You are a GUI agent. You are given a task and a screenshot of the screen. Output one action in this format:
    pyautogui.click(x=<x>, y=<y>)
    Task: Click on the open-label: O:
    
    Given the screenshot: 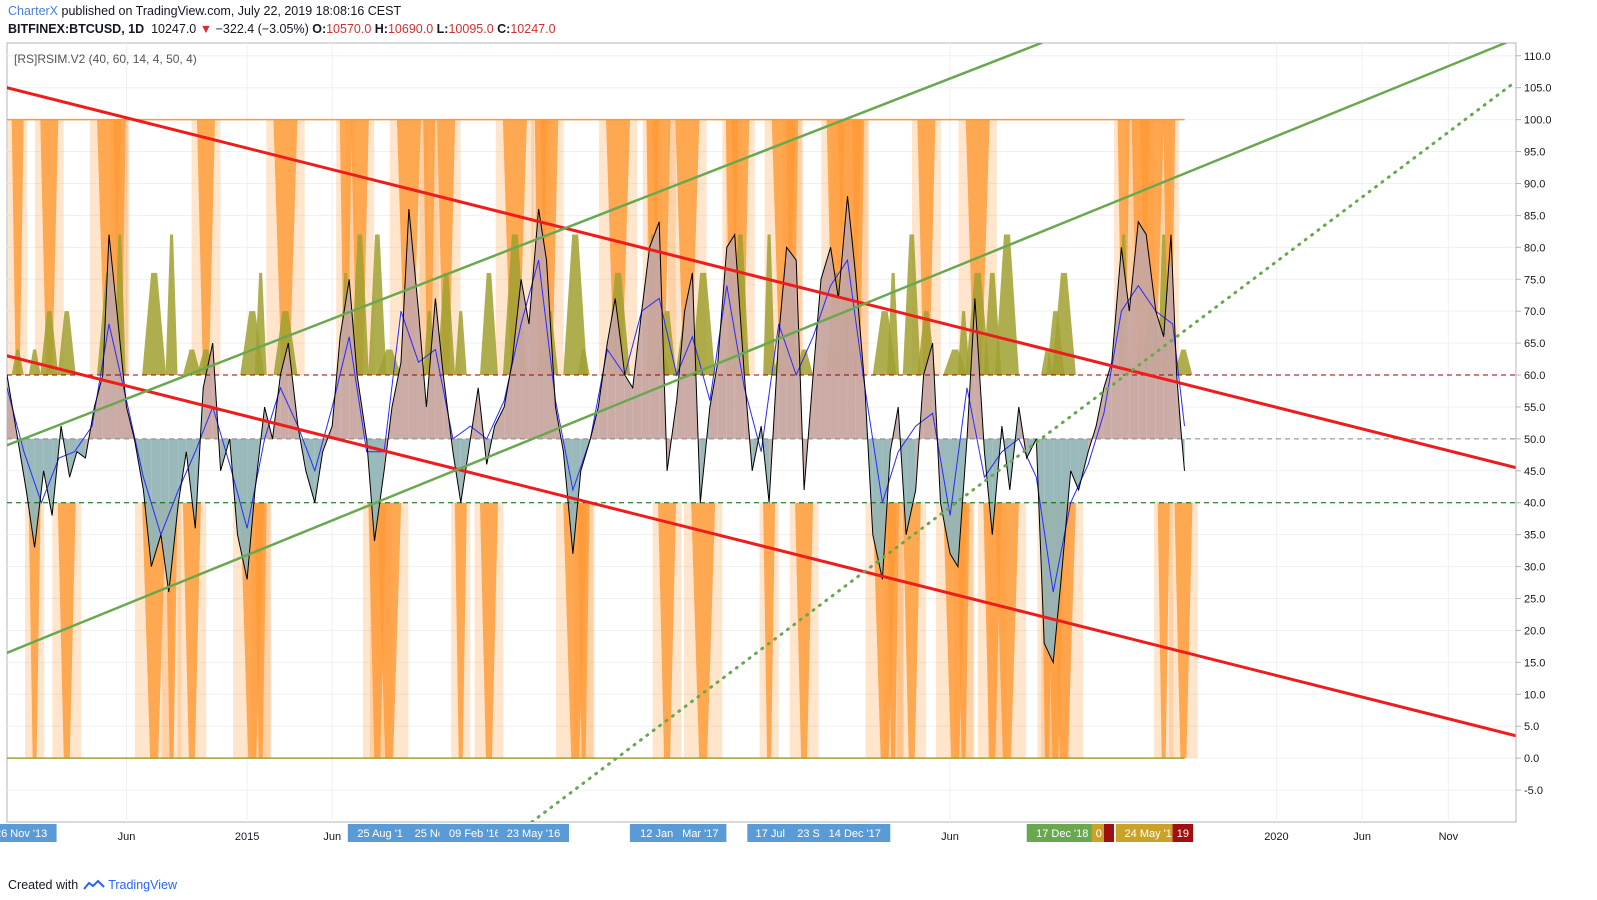 What is the action you would take?
    pyautogui.click(x=319, y=29)
    